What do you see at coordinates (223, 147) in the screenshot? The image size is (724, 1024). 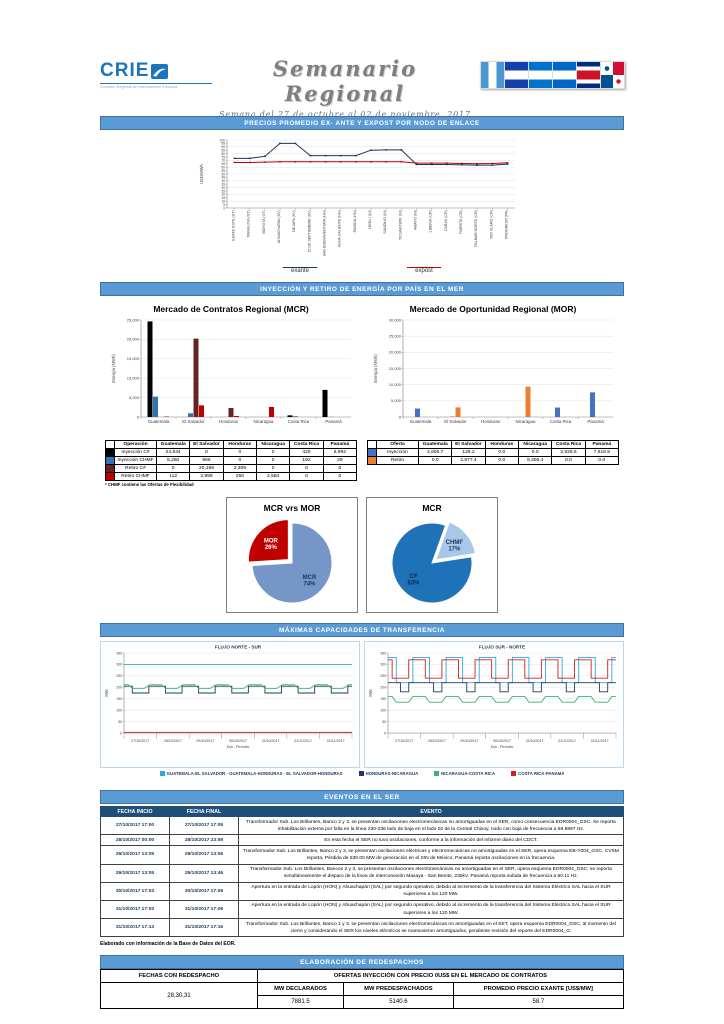 I see `svg-text: 90` at bounding box center [223, 147].